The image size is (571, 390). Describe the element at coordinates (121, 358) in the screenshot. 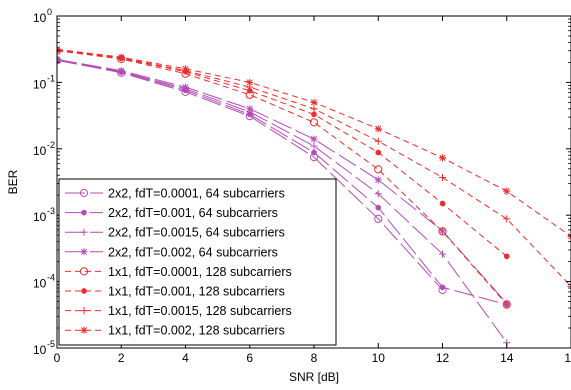

I see `x-tick-label: 2` at that location.